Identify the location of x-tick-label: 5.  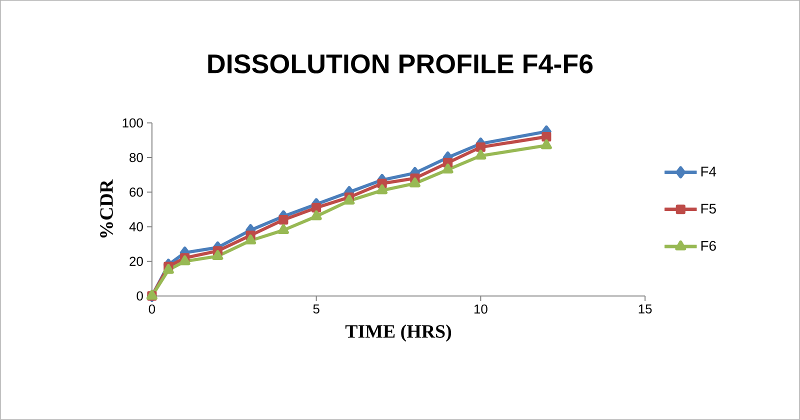
(316, 309).